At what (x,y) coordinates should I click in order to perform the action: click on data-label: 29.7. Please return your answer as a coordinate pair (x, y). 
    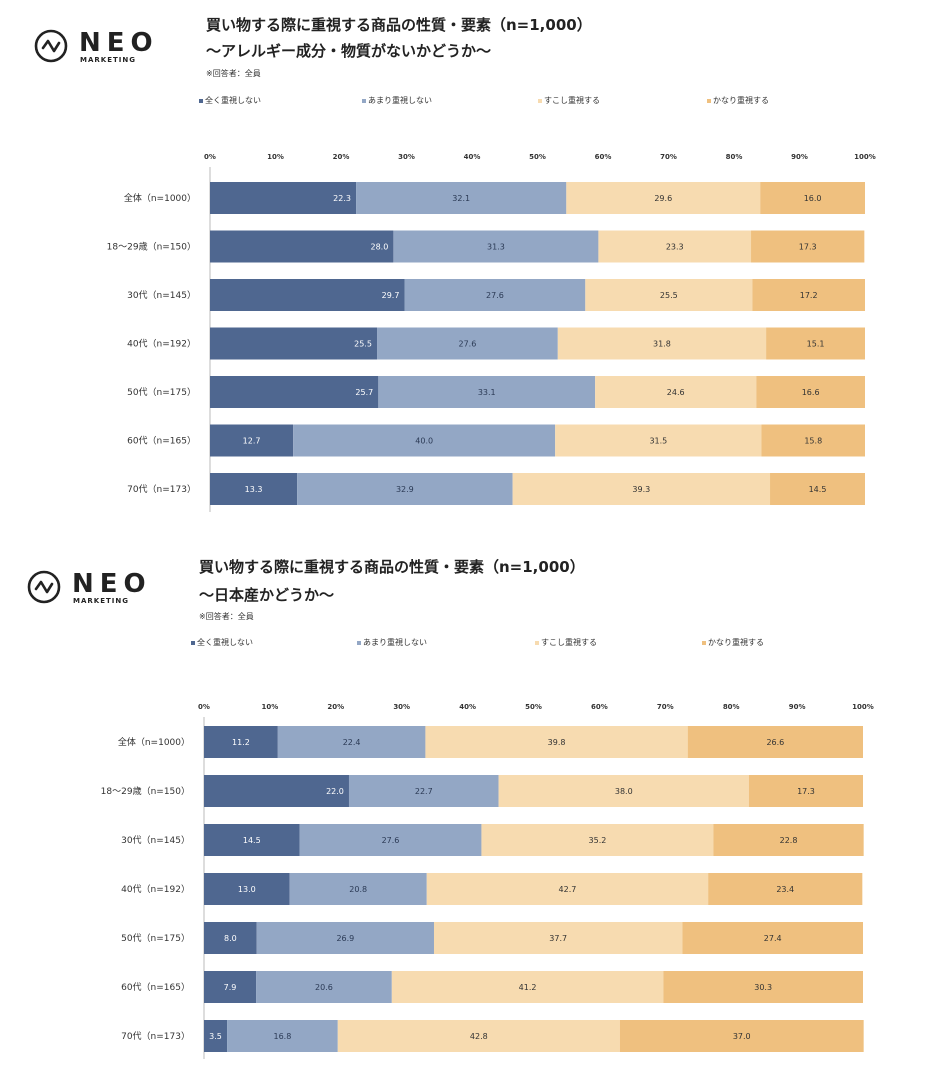
    Looking at the image, I should click on (391, 295).